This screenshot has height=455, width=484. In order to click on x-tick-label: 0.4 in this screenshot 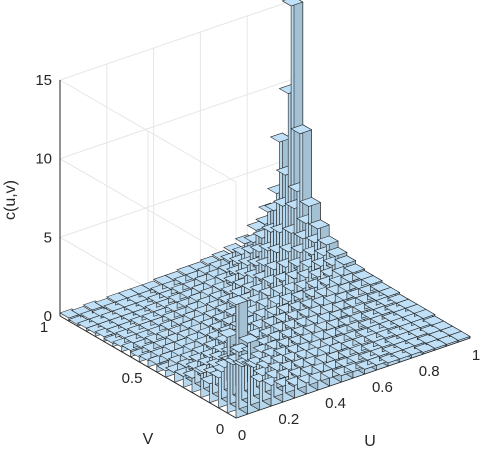, I will do `click(335, 403)`.